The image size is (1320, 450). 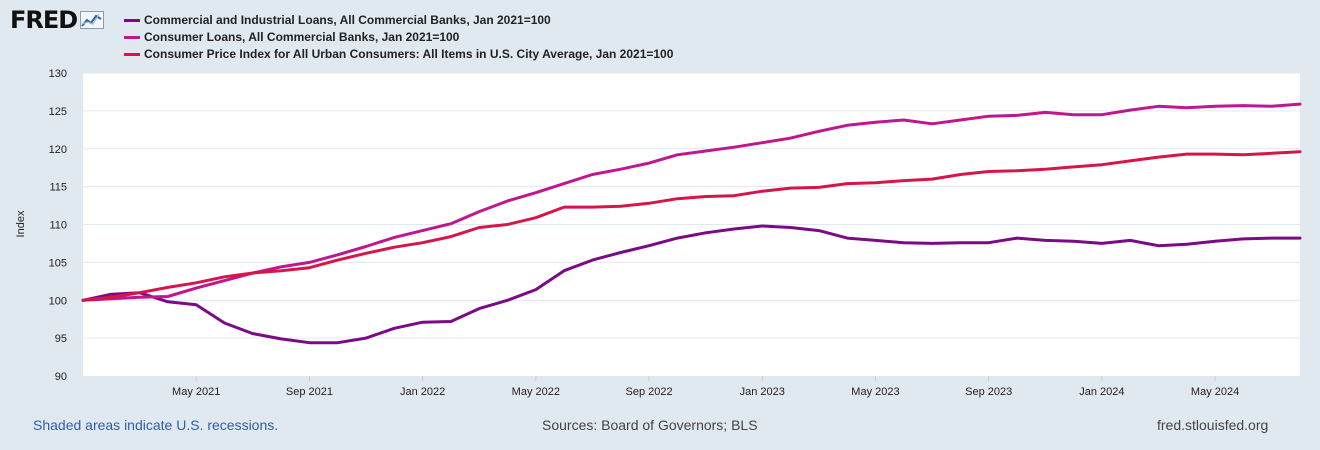 What do you see at coordinates (650, 425) in the screenshot?
I see `sources-note: Sources: Board of Governors; BLS` at bounding box center [650, 425].